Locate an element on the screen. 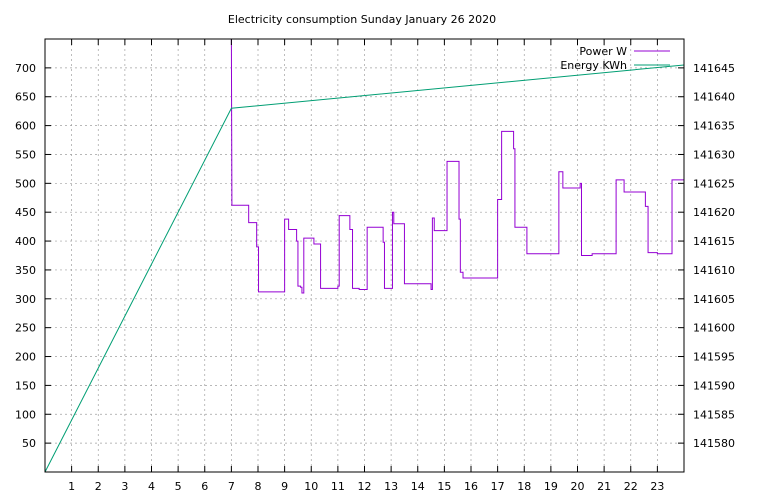  y-tick-label: 50 is located at coordinates (29, 443).